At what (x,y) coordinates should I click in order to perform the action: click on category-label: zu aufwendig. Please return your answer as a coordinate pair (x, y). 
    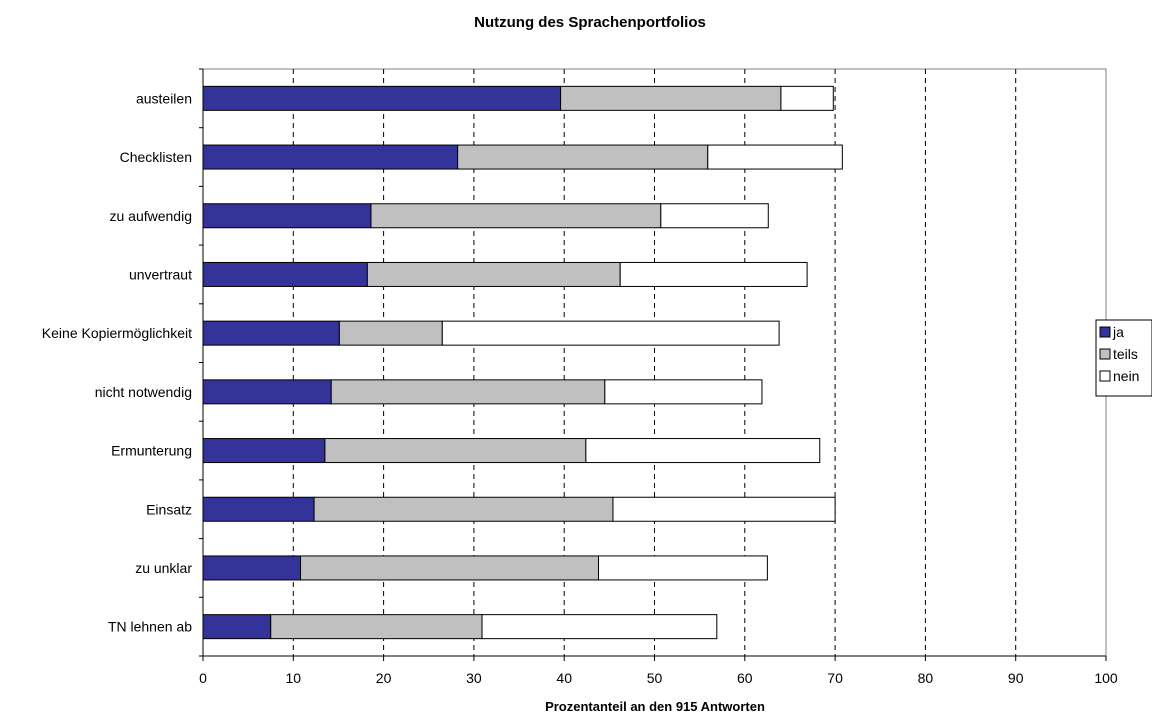
    Looking at the image, I should click on (150, 216).